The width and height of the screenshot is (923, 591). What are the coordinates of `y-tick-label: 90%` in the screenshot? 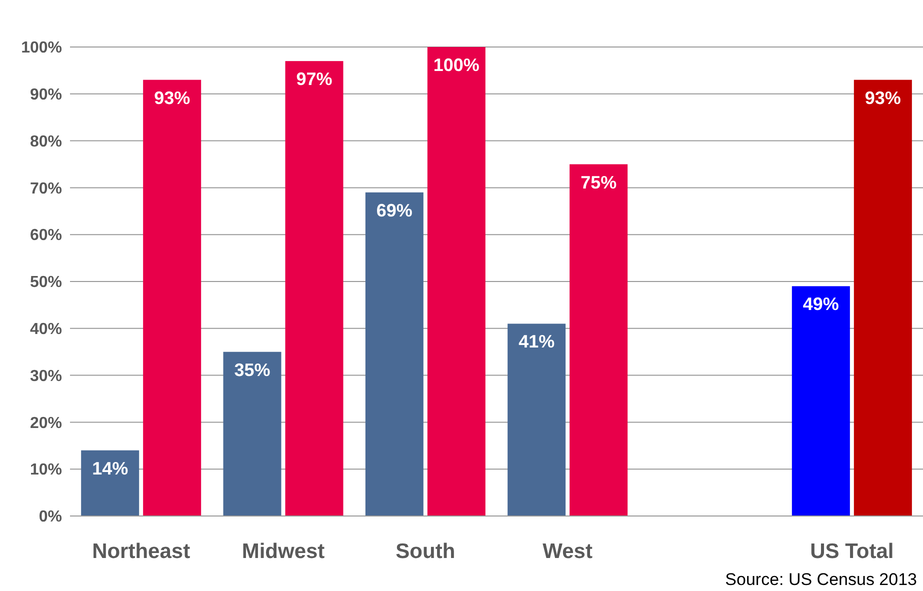 It's located at (46, 95).